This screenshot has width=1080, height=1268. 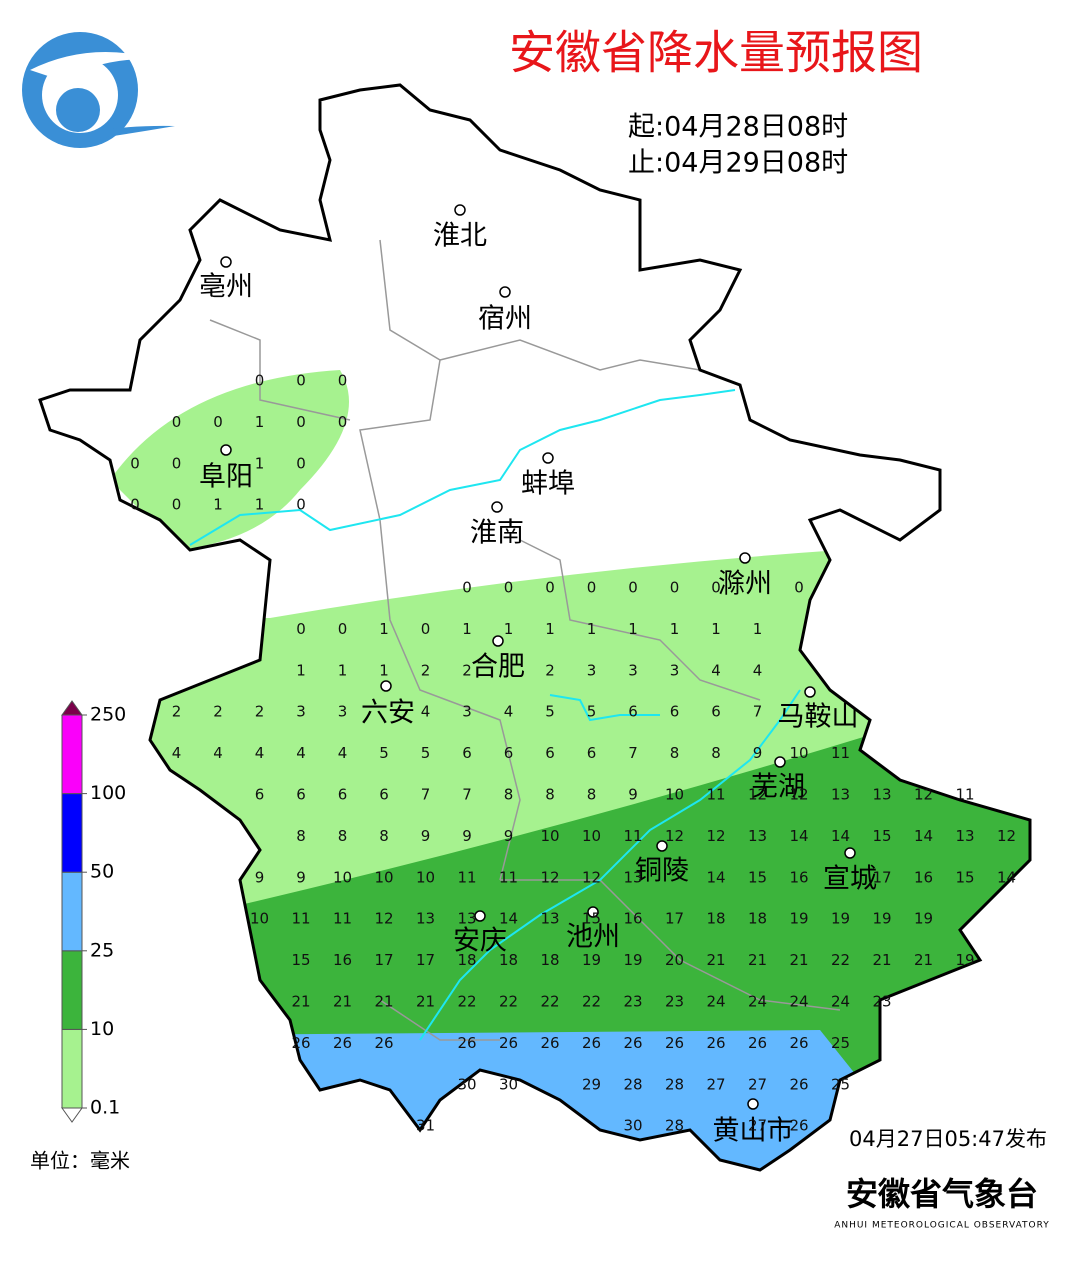 I want to click on city-label: 安庆, so click(x=480, y=941).